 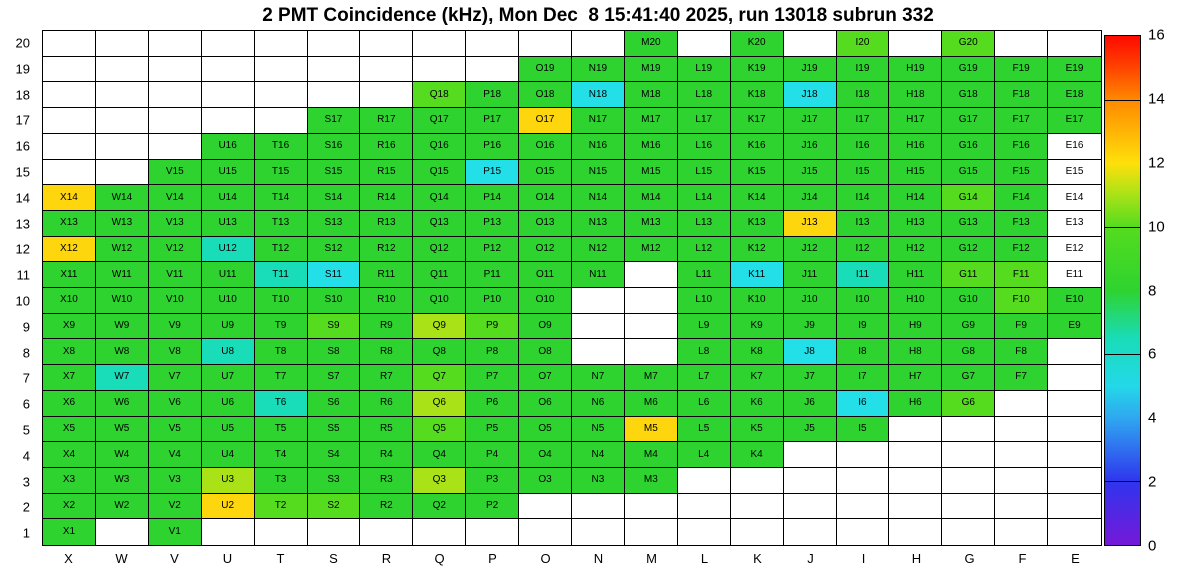 What do you see at coordinates (545, 506) in the screenshot?
I see `cell-O2` at bounding box center [545, 506].